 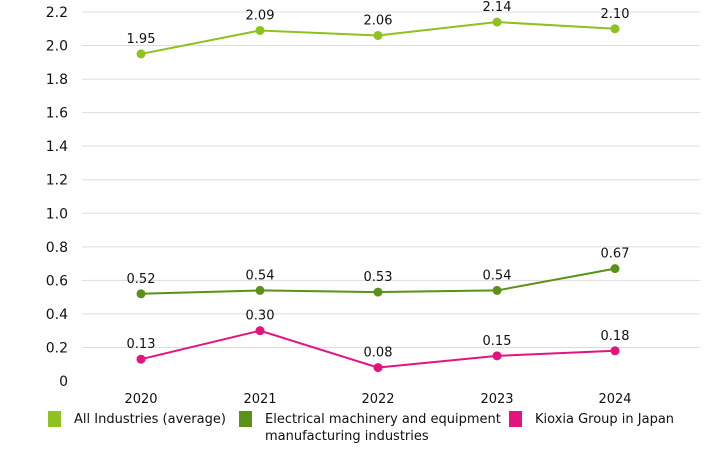 I want to click on data-label: 0.15, so click(x=497, y=341).